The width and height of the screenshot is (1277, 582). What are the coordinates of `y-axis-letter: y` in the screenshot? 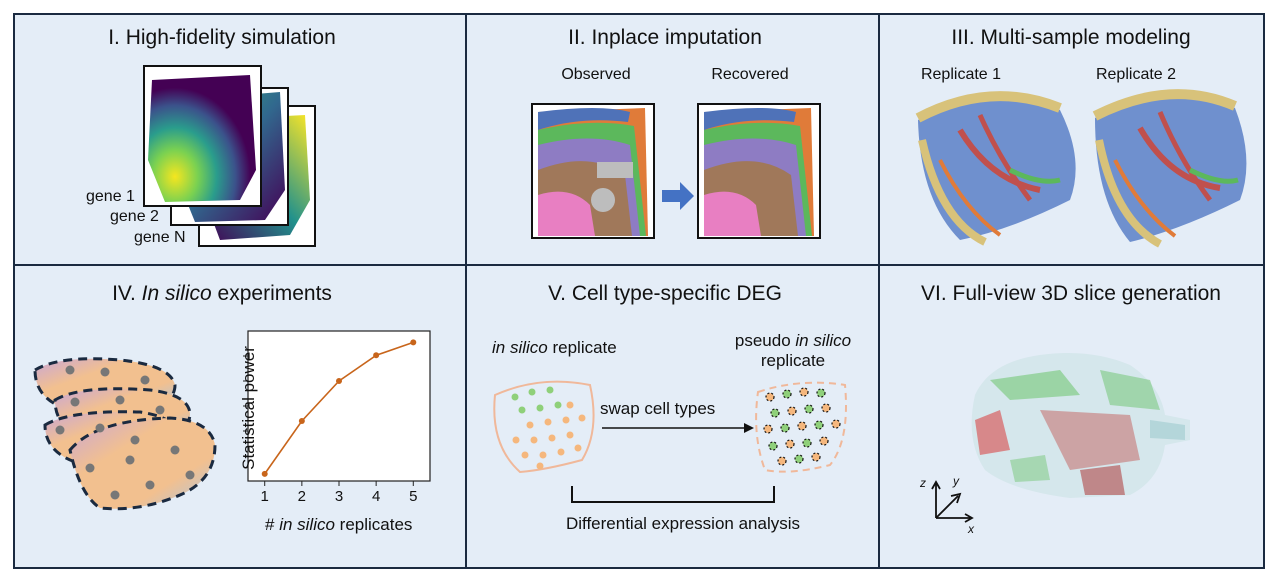 It's located at (956, 481).